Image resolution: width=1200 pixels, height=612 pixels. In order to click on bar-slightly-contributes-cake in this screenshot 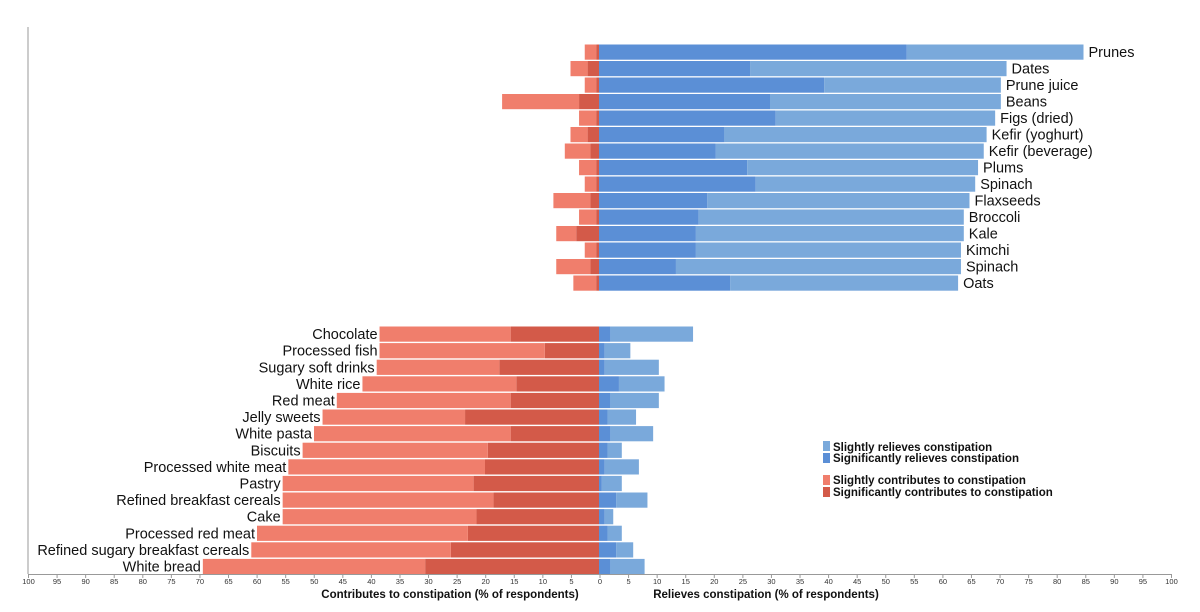, I will do `click(379, 517)`.